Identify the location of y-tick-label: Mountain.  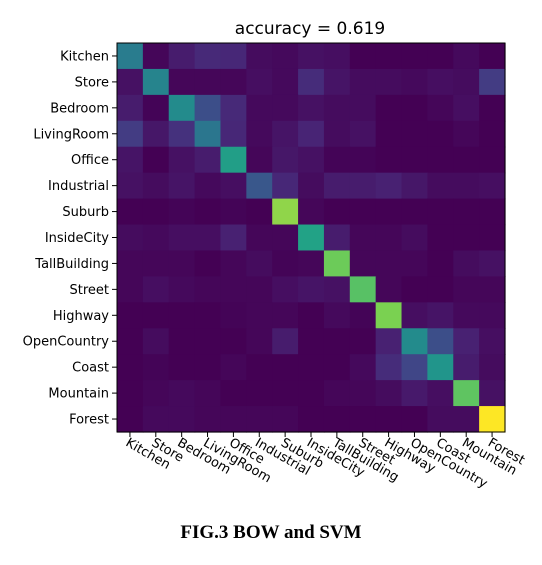
(78, 394).